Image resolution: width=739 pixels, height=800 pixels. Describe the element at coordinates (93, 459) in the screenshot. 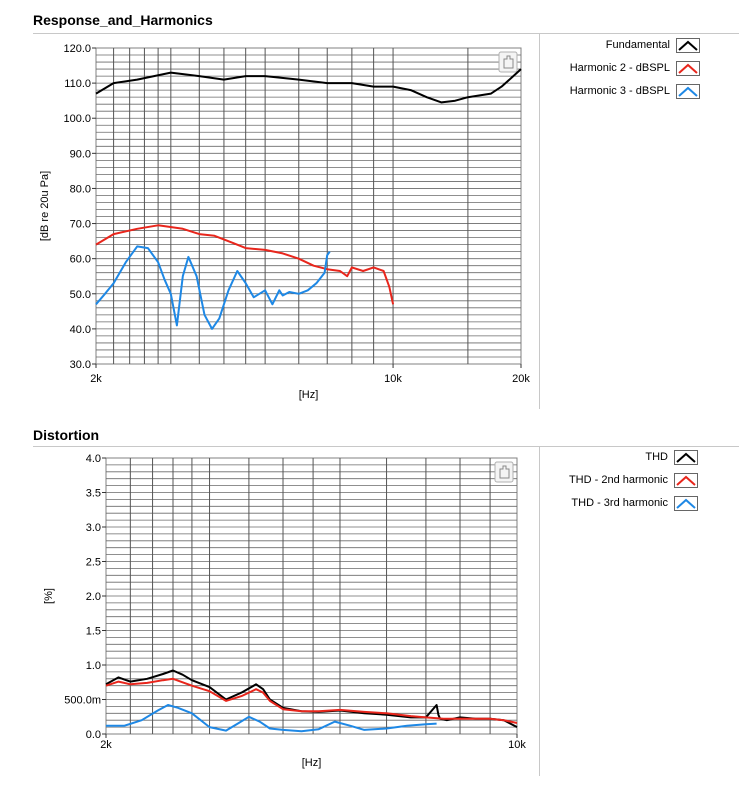

I see `y-tick-label: 4.0` at that location.